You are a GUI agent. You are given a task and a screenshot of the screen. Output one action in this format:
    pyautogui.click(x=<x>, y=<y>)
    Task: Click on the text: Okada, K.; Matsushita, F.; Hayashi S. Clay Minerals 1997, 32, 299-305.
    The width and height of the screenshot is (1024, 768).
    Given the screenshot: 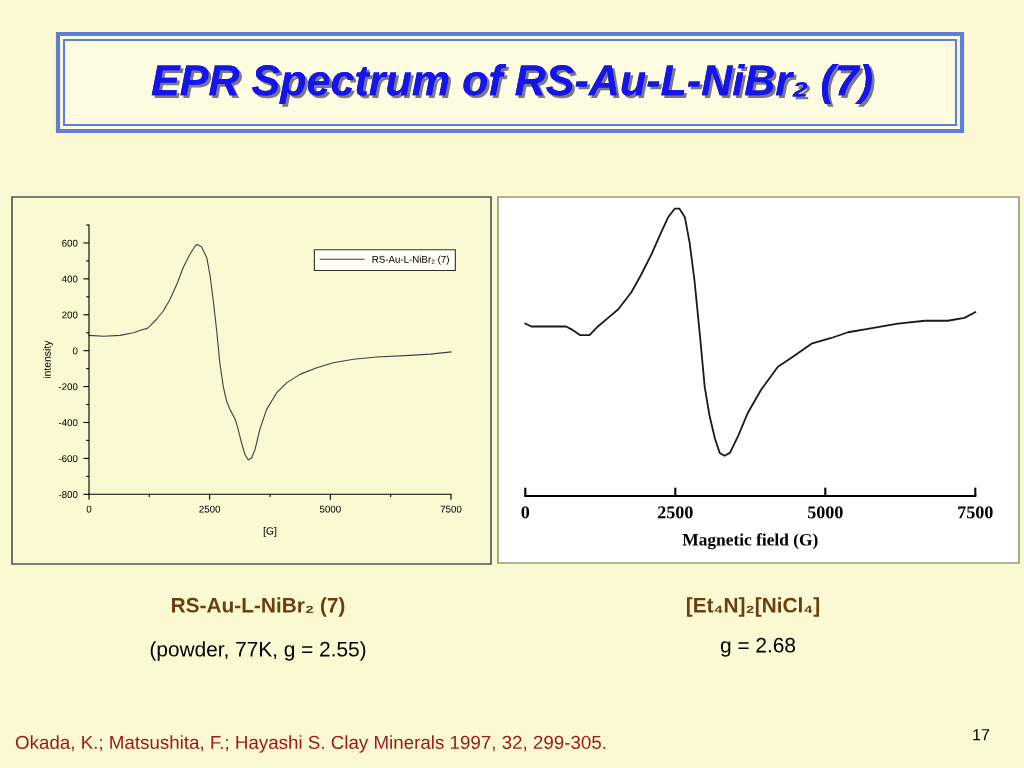 What is the action you would take?
    pyautogui.click(x=310, y=744)
    